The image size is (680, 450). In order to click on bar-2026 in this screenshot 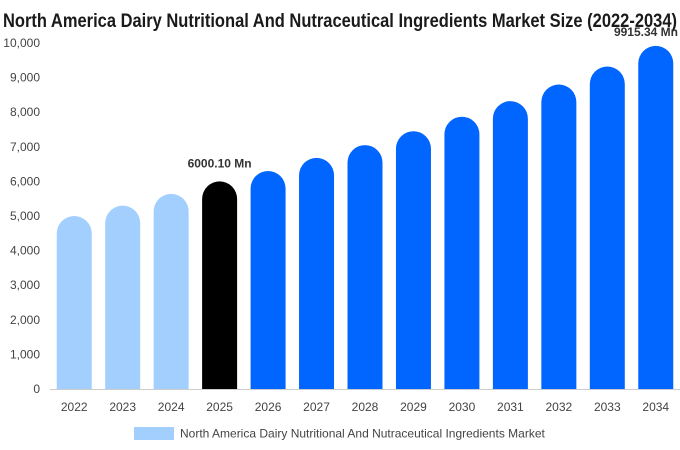, I will do `click(268, 280)`.